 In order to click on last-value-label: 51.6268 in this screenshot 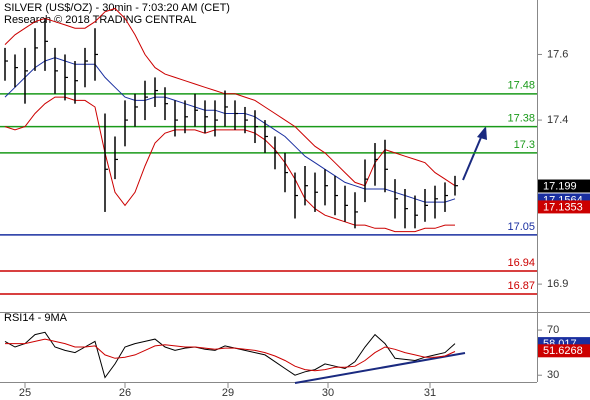, I will do `click(563, 351)`.